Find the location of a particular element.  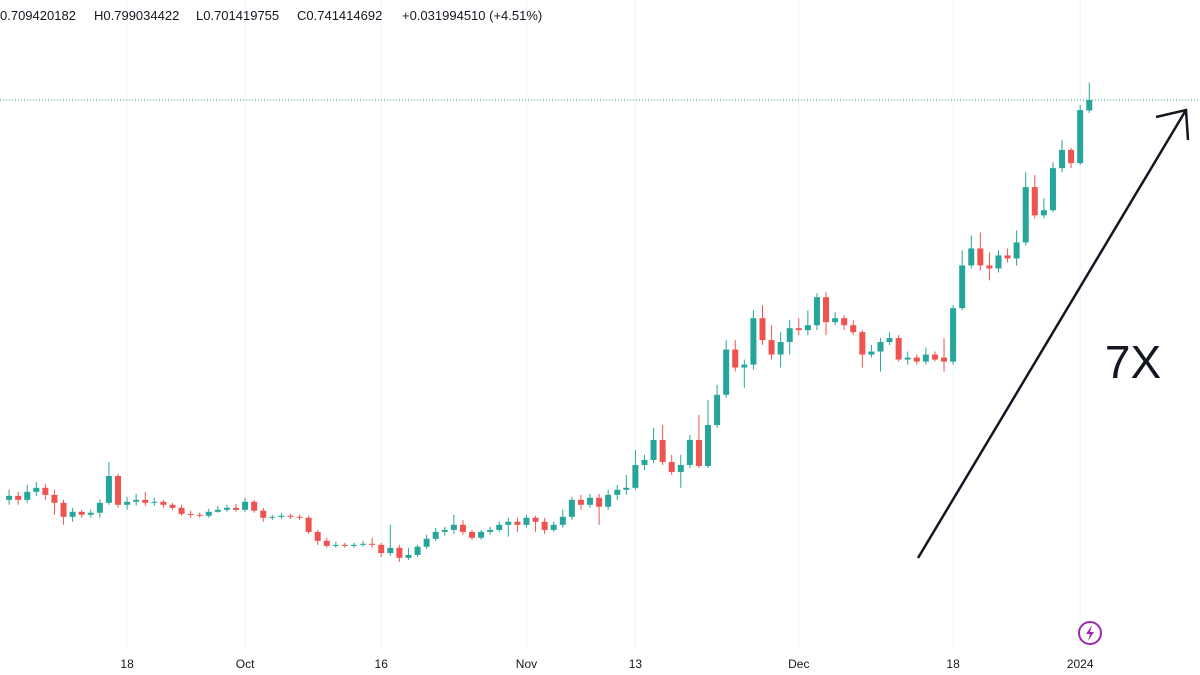

x-tick-label: 18 is located at coordinates (953, 664).